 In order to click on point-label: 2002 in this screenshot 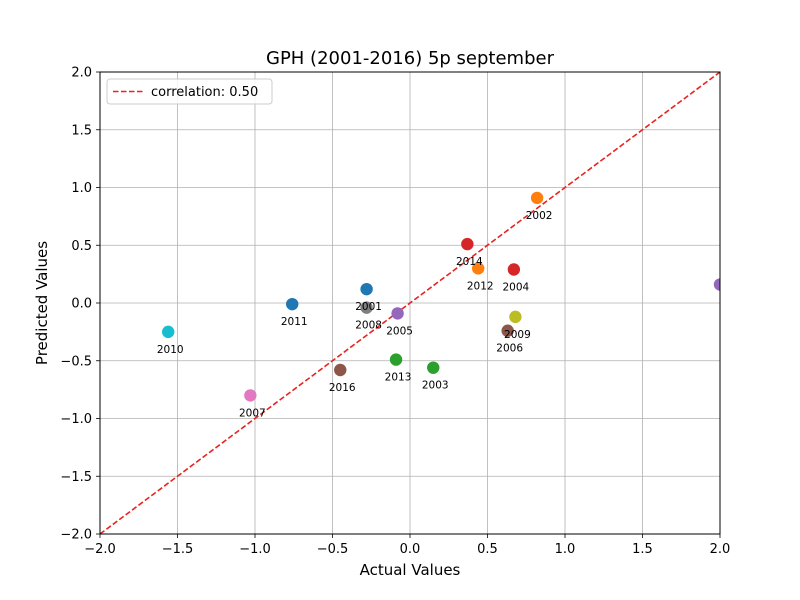, I will do `click(539, 216)`.